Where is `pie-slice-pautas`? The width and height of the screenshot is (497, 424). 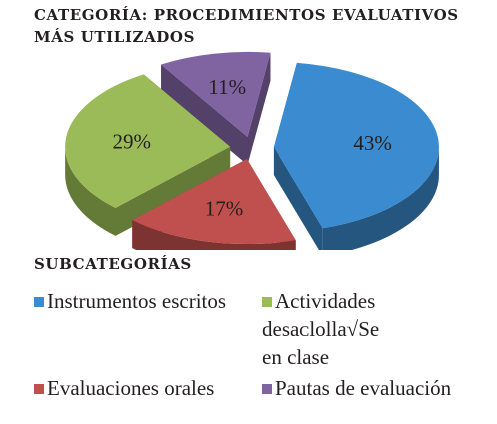 pie-slice-pautas is located at coordinates (216, 108).